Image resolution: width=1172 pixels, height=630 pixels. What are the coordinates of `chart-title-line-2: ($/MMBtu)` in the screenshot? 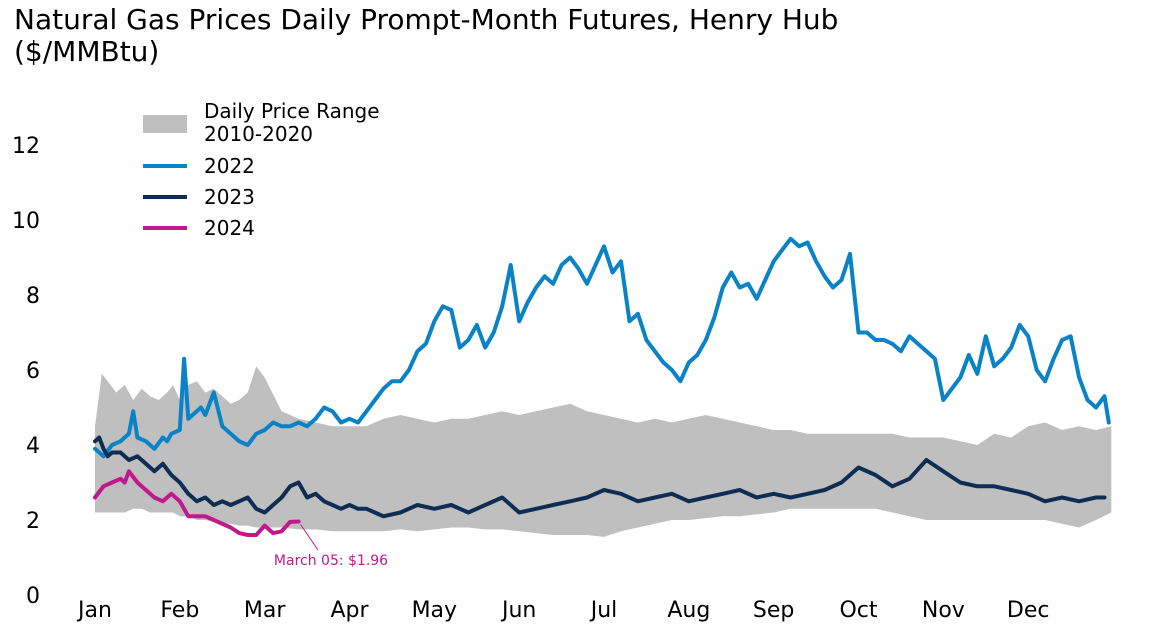 It's located at (87, 51).